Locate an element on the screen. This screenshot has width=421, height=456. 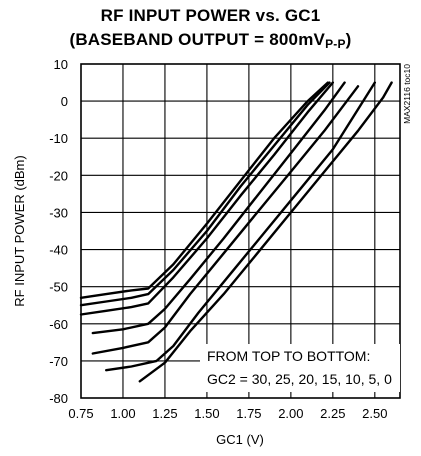
title-line2-prefix: (BASEBAND OUTPUT = 800mV is located at coordinates (197, 39).